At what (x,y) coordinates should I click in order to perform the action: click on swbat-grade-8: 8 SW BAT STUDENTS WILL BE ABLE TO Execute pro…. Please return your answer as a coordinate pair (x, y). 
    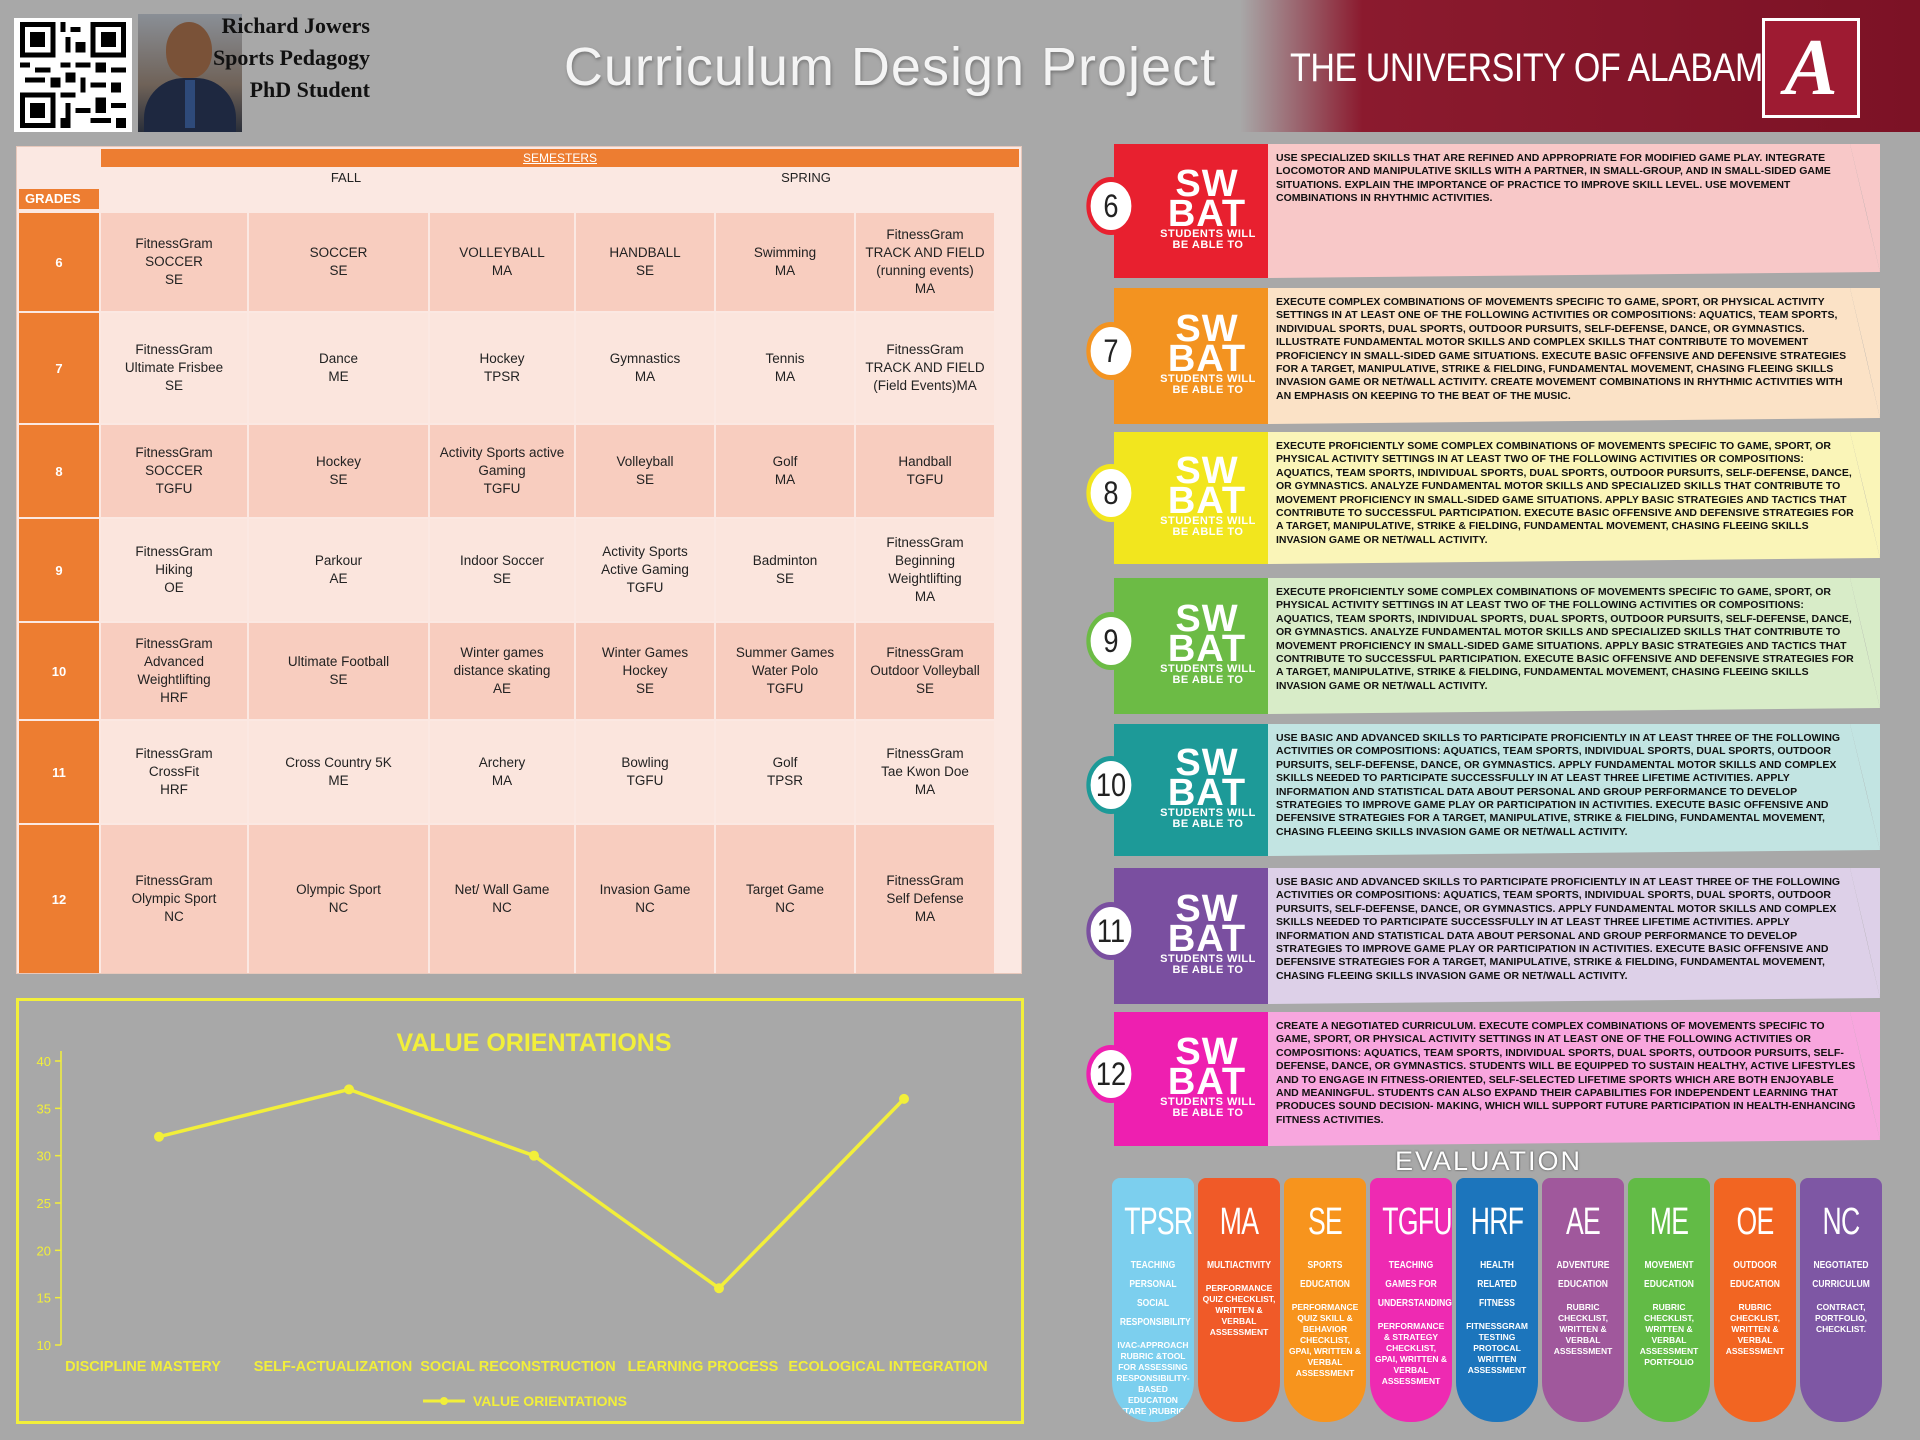
    Looking at the image, I should click on (1480, 498).